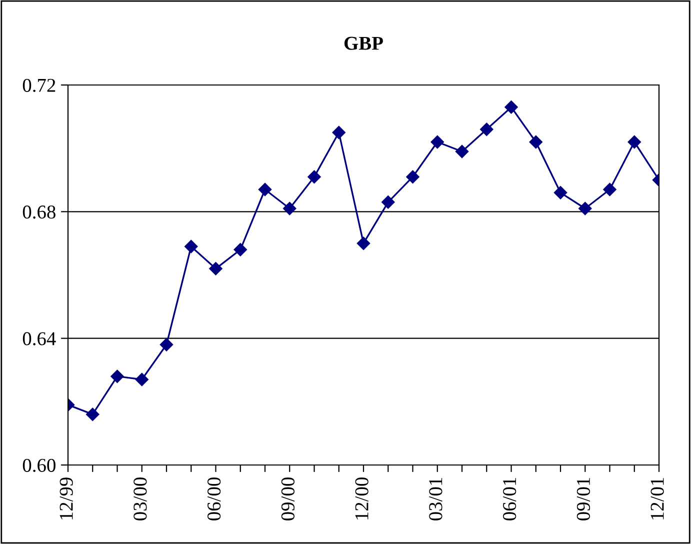 This screenshot has height=544, width=691. I want to click on x-tick-label: 12/00, so click(361, 499).